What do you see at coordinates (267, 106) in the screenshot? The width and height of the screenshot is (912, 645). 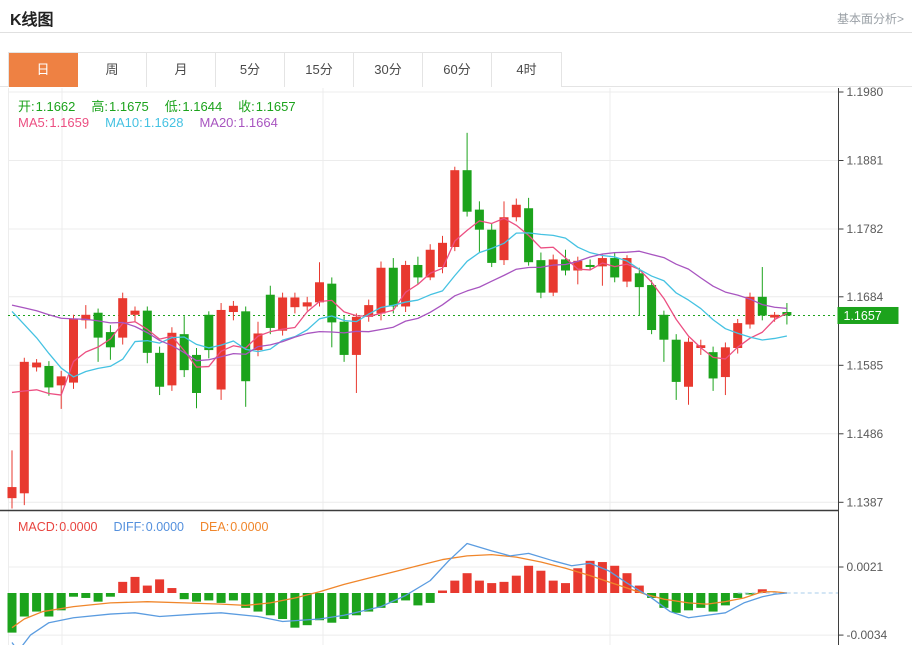 I see `legend-item: 收:1.1657` at bounding box center [267, 106].